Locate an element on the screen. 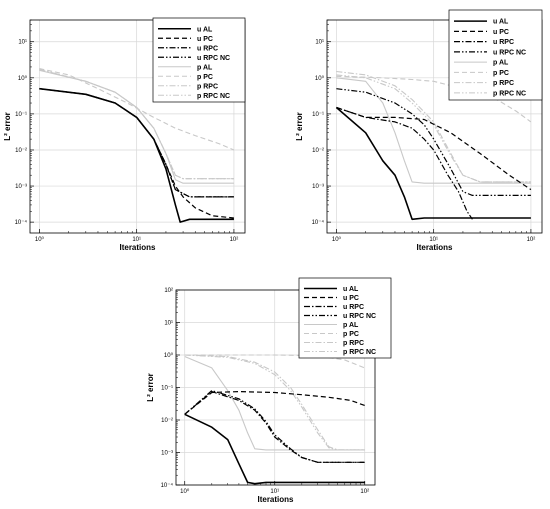 The image size is (550, 509). series-line-u-rpc is located at coordinates (274, 427).